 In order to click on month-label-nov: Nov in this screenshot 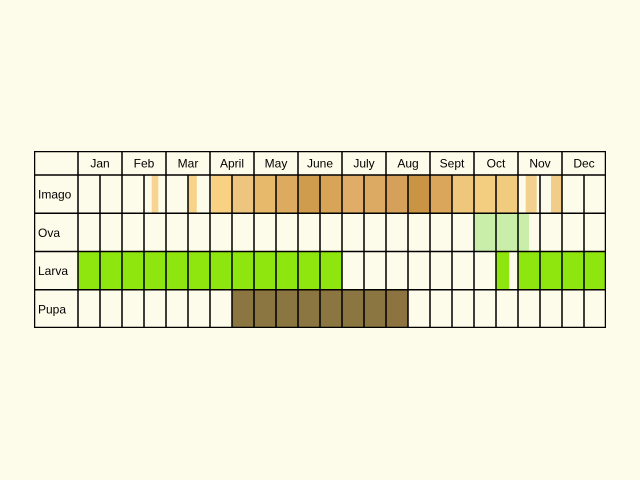, I will do `click(539, 164)`.